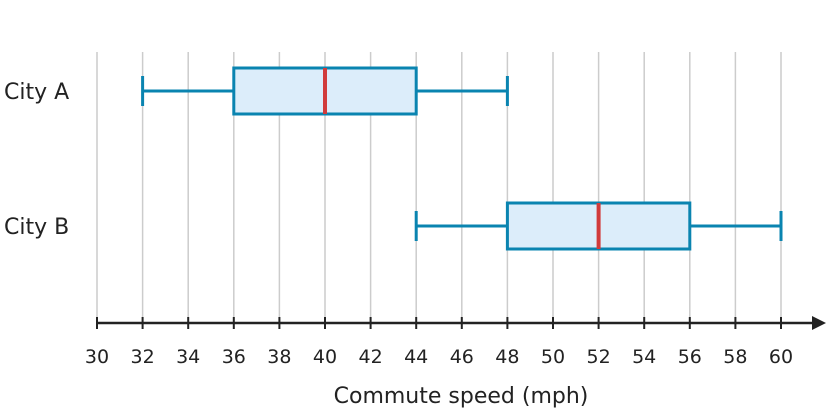 The width and height of the screenshot is (829, 412). What do you see at coordinates (507, 357) in the screenshot?
I see `x-tick-label-48: 48` at bounding box center [507, 357].